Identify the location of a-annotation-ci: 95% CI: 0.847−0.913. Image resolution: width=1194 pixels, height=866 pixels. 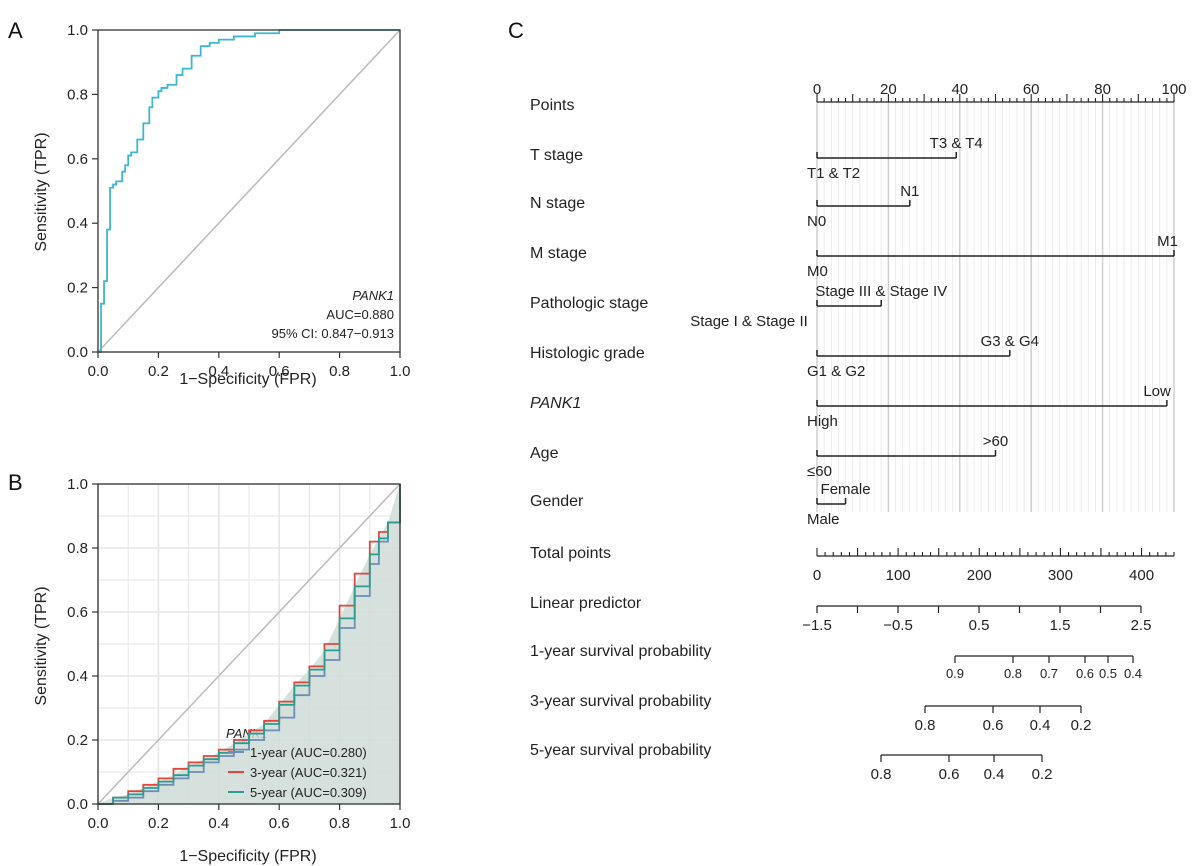
(332, 333).